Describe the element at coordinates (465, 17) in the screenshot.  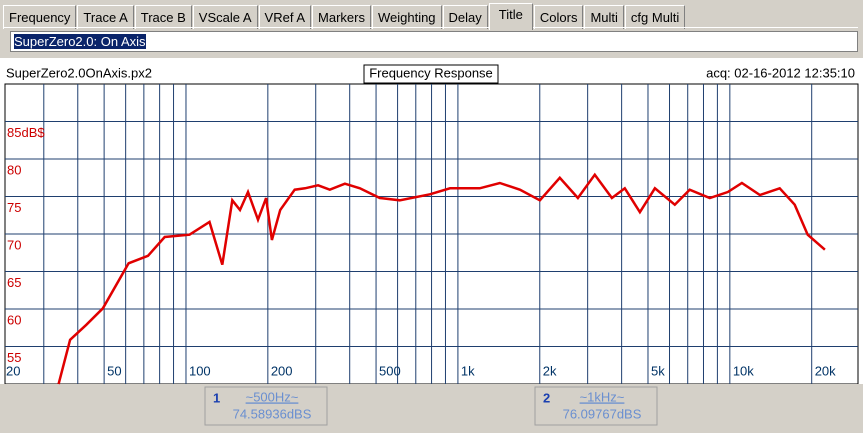
I see `tab: Delay` at that location.